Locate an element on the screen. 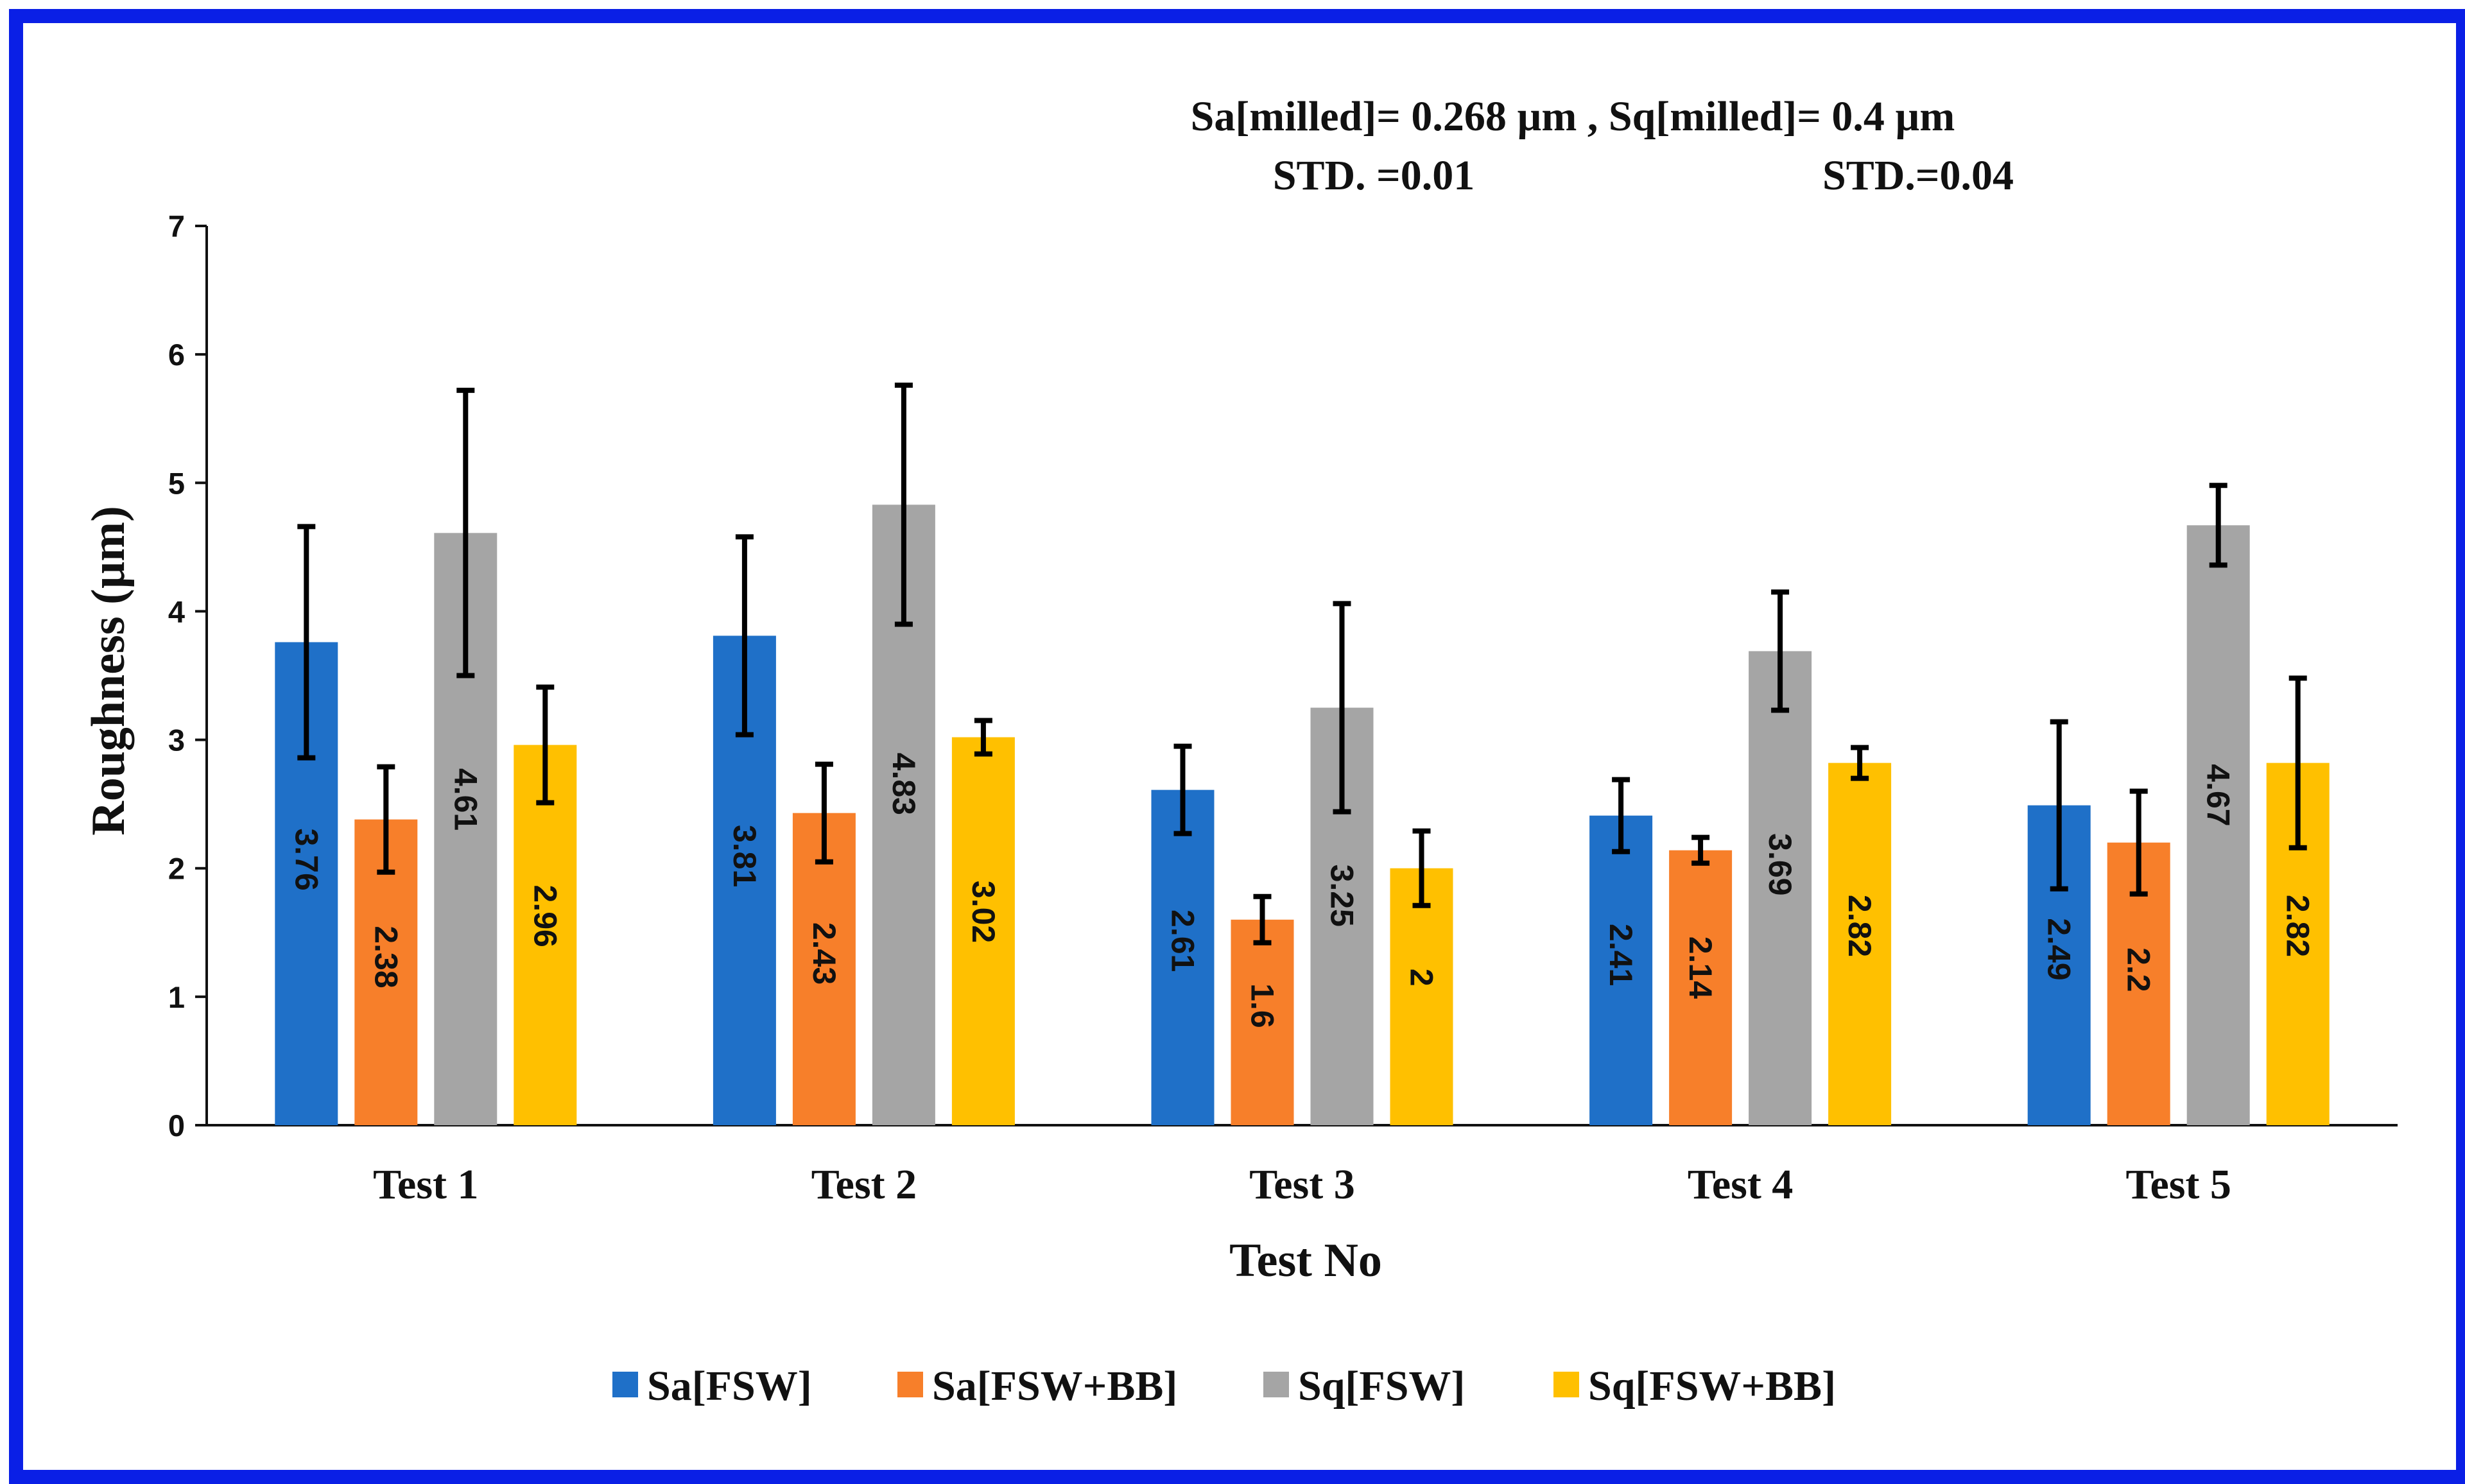  y-tick-label: 4 is located at coordinates (177, 611).